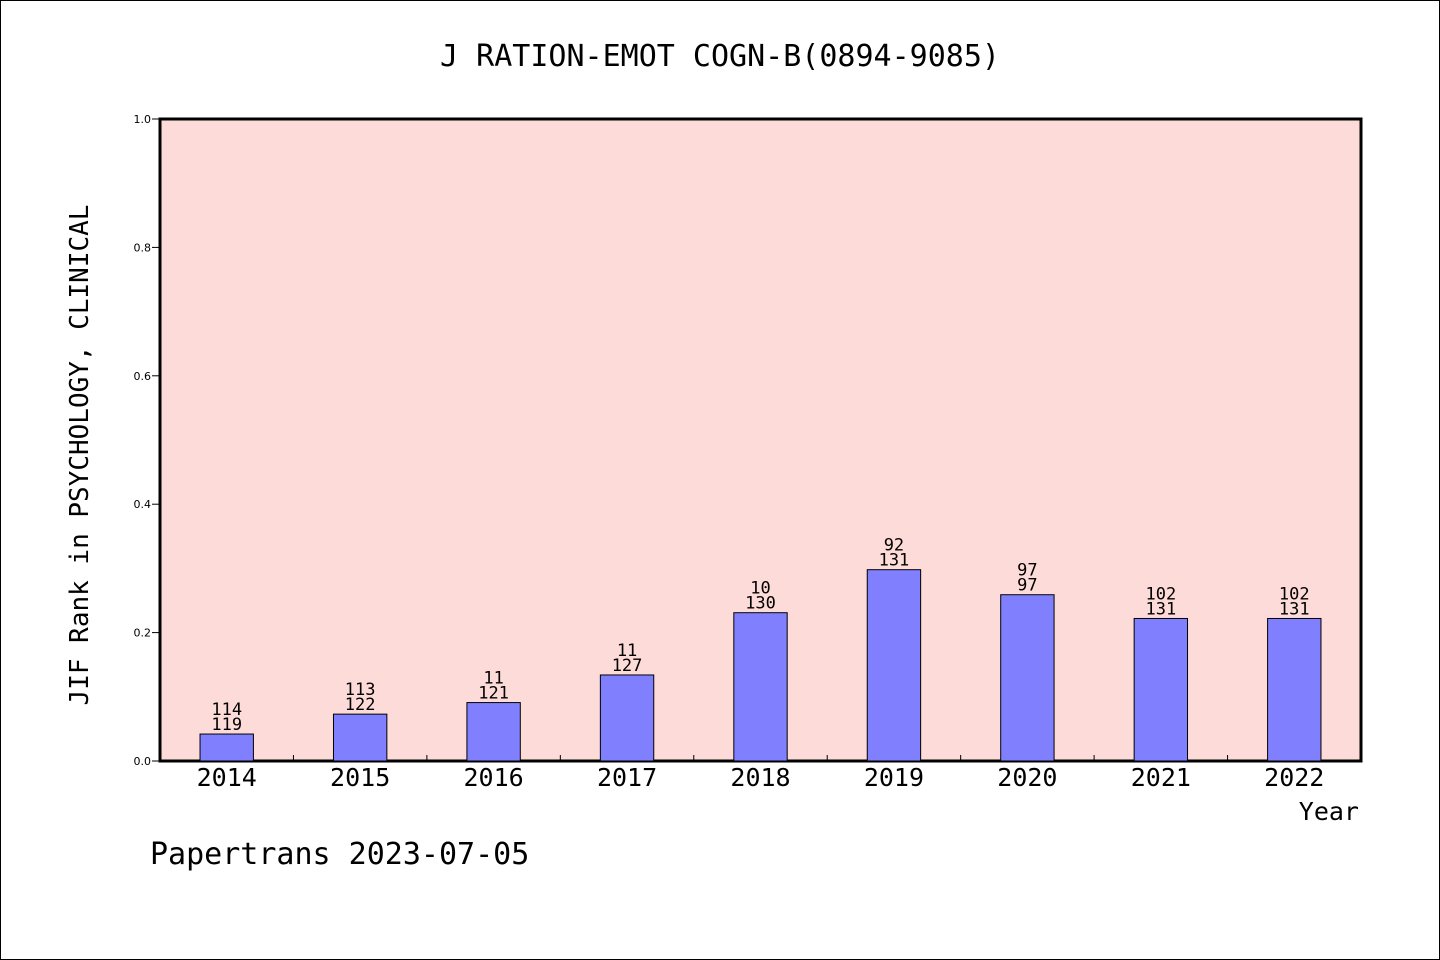  Describe the element at coordinates (226, 725) in the screenshot. I see `bar-label-total: 119` at that location.